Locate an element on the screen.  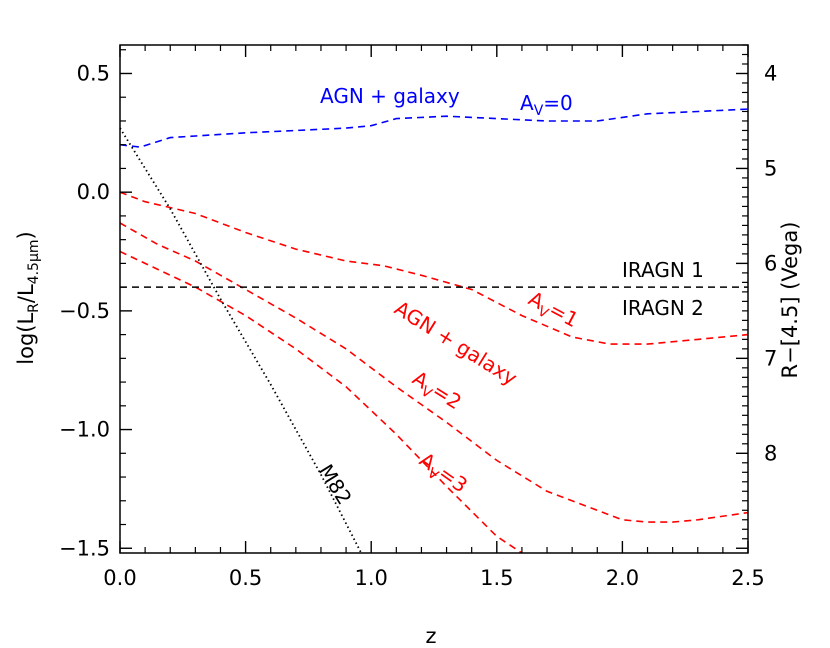
x-tick-label: 0.0 is located at coordinates (119, 578).